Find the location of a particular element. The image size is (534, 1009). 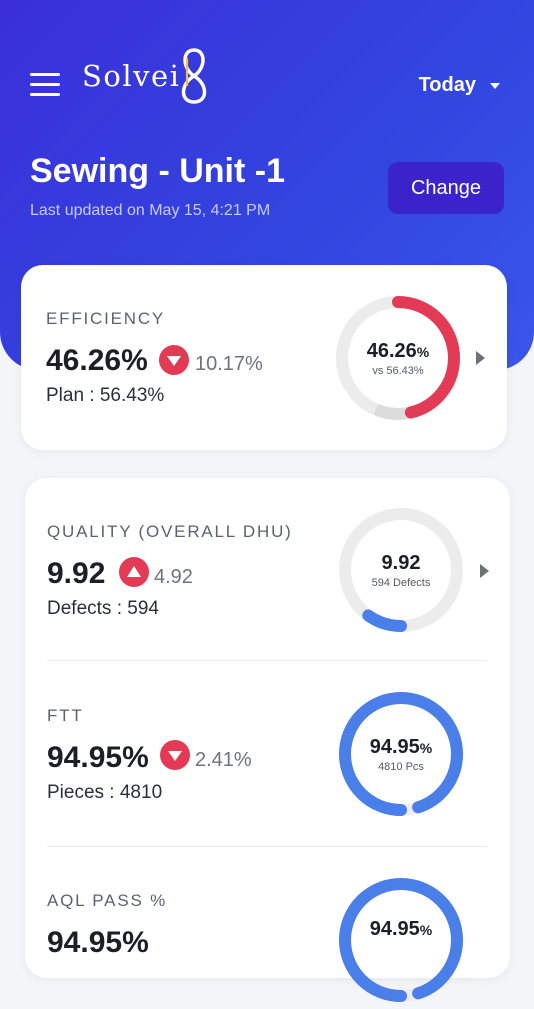

donut-caption: 594 Defects is located at coordinates (401, 582).